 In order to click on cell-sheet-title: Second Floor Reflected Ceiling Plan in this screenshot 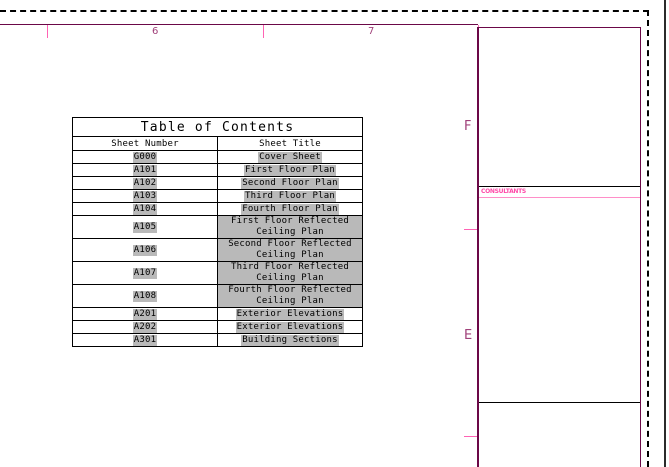, I will do `click(290, 250)`.